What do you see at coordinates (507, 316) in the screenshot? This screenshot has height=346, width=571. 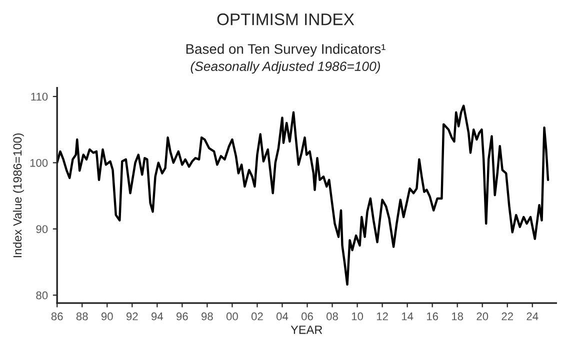 I see `x-tick-label: 22` at bounding box center [507, 316].